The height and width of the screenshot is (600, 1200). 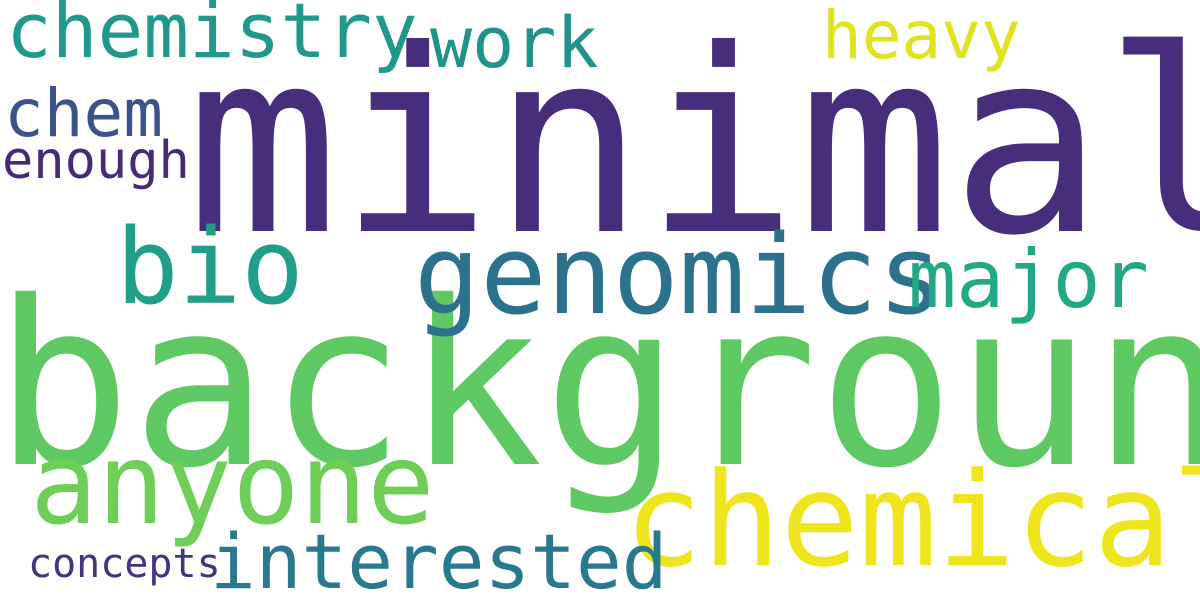 What do you see at coordinates (1028, 279) in the screenshot?
I see `word-major: major` at bounding box center [1028, 279].